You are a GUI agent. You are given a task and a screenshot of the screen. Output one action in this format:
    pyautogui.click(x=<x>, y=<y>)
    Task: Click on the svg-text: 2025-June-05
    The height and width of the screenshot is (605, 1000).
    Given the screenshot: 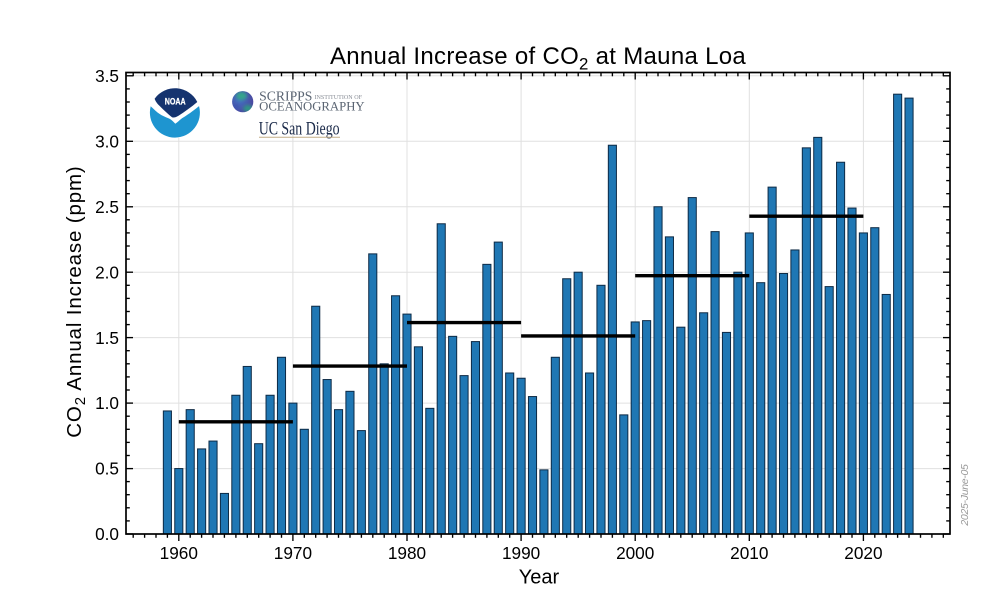 What is the action you would take?
    pyautogui.click(x=965, y=495)
    